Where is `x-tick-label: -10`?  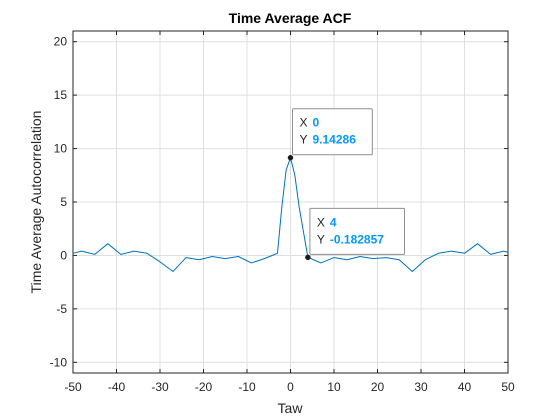 x-tick-label: -10 is located at coordinates (247, 387).